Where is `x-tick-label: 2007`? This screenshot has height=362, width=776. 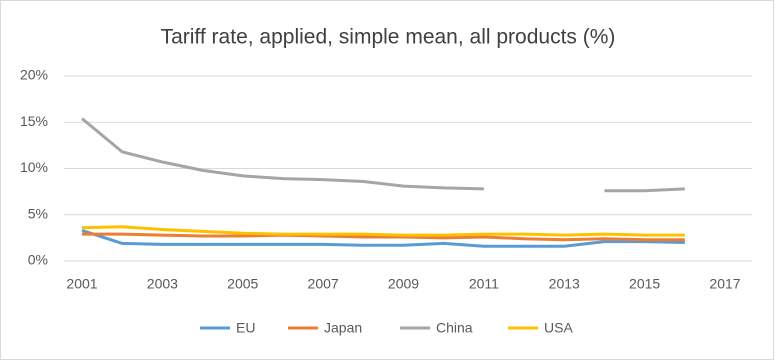
x-tick-label: 2007 is located at coordinates (323, 284).